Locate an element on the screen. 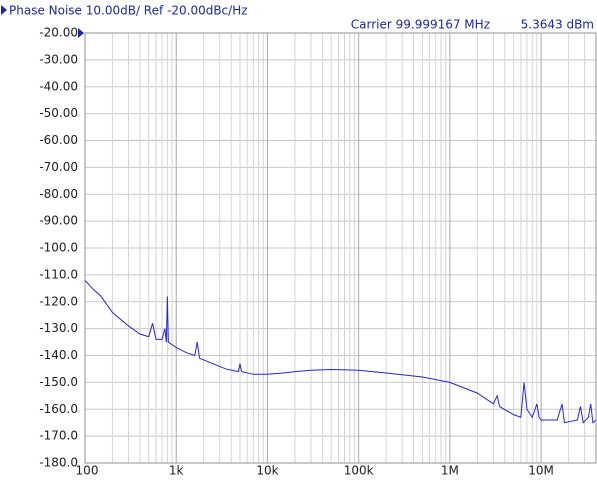  y-tick-label: -130.0 is located at coordinates (58, 328).